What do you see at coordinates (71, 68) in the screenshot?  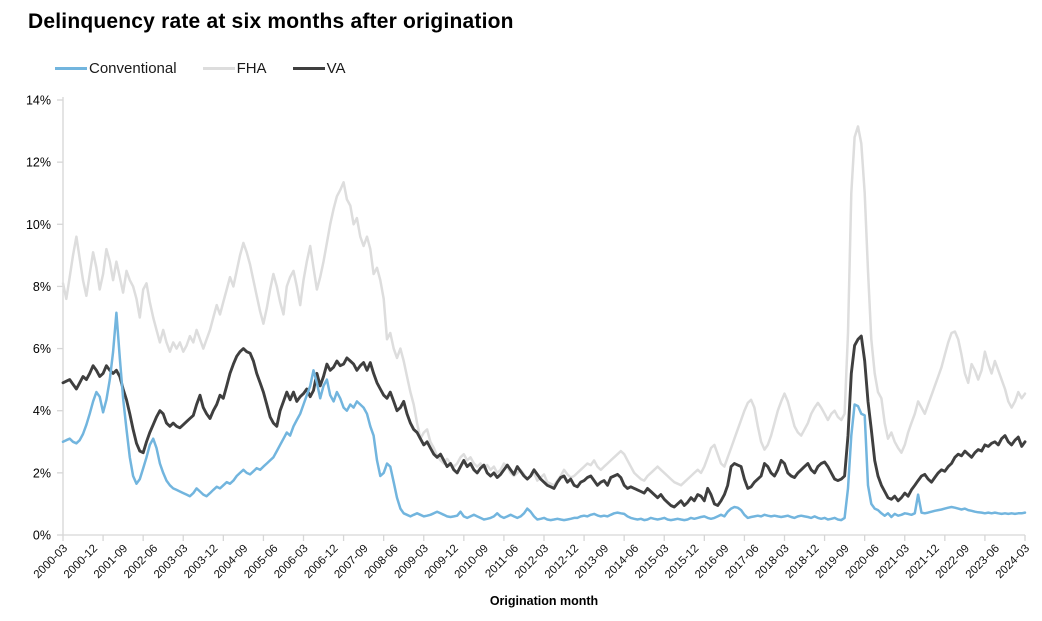 I see `conventional-line-swatch-icon` at bounding box center [71, 68].